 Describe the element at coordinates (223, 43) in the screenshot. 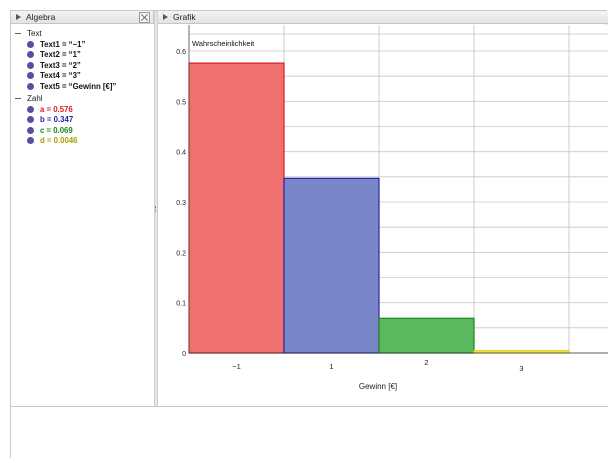

I see `chart-title: Wahrscheinlichkeit` at that location.